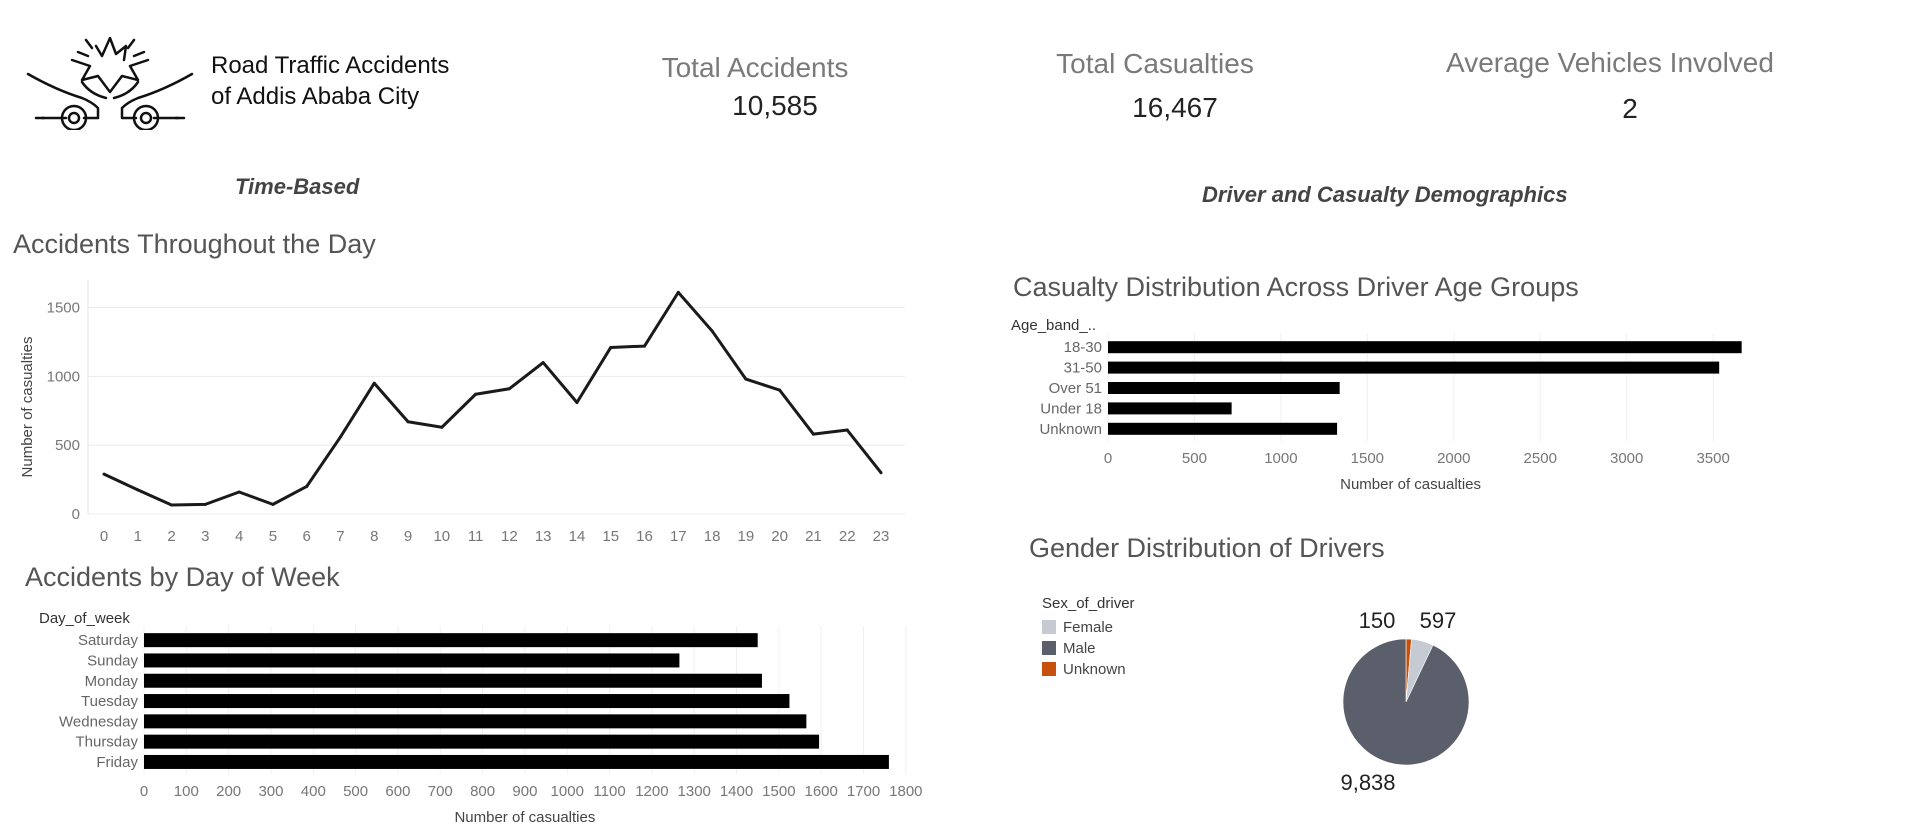 Image resolution: width=1905 pixels, height=837 pixels. Describe the element at coordinates (110, 83) in the screenshot. I see `car-crash-icon` at that location.